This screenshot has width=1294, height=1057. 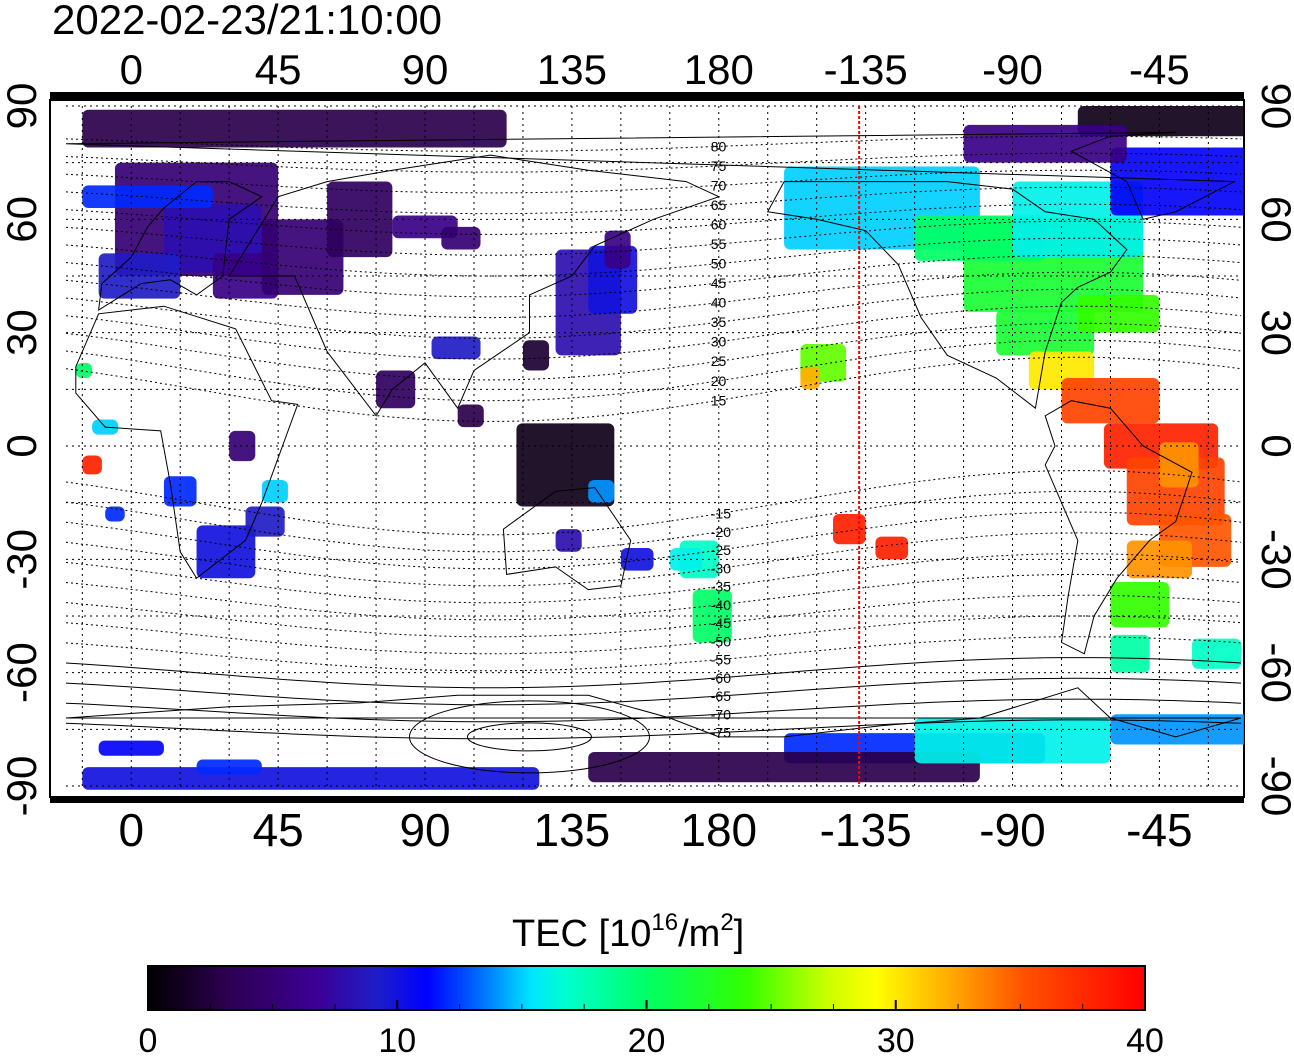 What do you see at coordinates (1273, 786) in the screenshot?
I see `right-lat-tick: -90` at bounding box center [1273, 786].